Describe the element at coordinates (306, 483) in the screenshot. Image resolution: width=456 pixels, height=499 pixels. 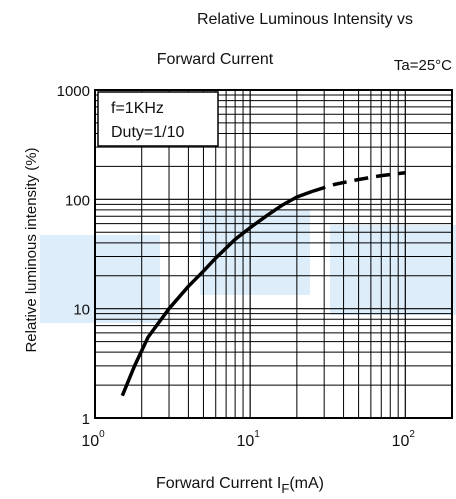
I see `x-axis-label-unit: (mA)` at that location.